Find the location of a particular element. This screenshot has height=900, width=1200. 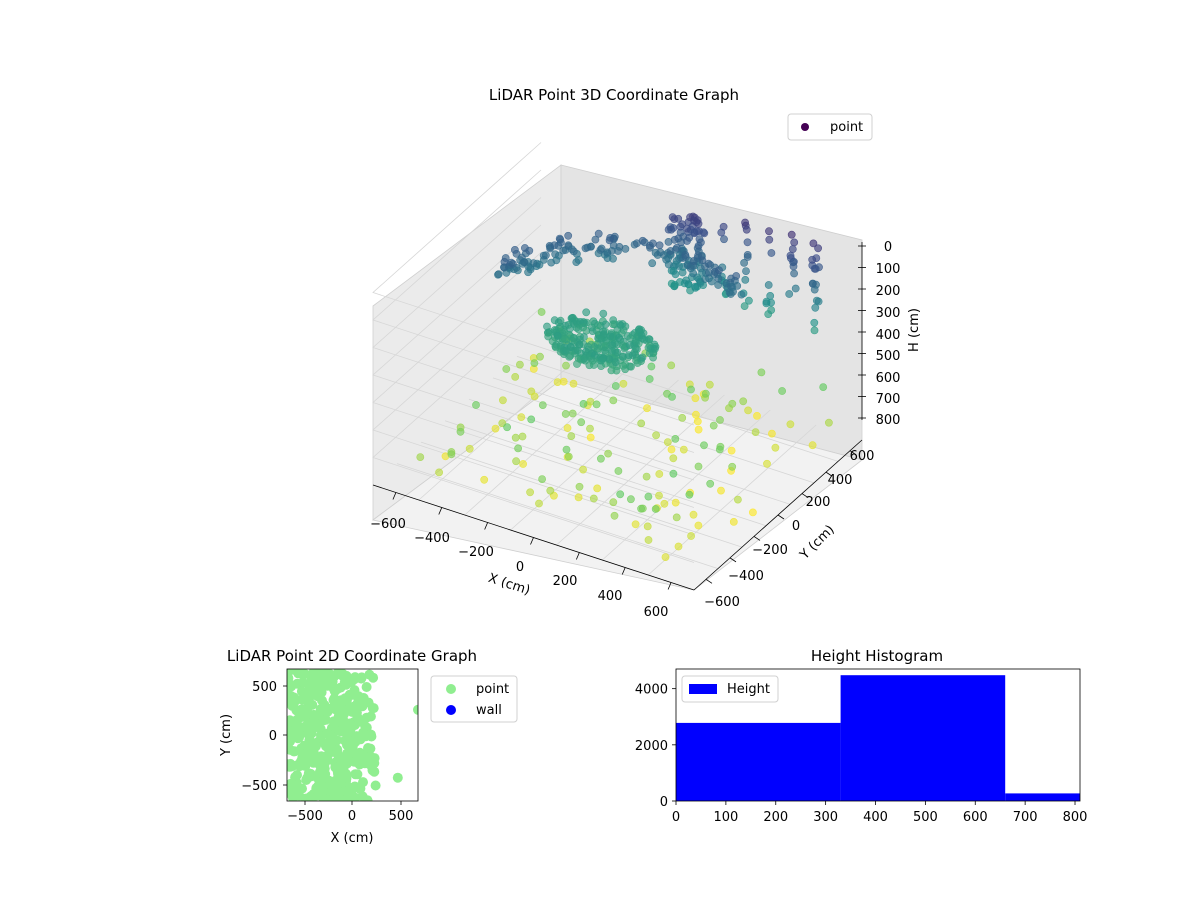

y-tick-label: 0 is located at coordinates (796, 526).